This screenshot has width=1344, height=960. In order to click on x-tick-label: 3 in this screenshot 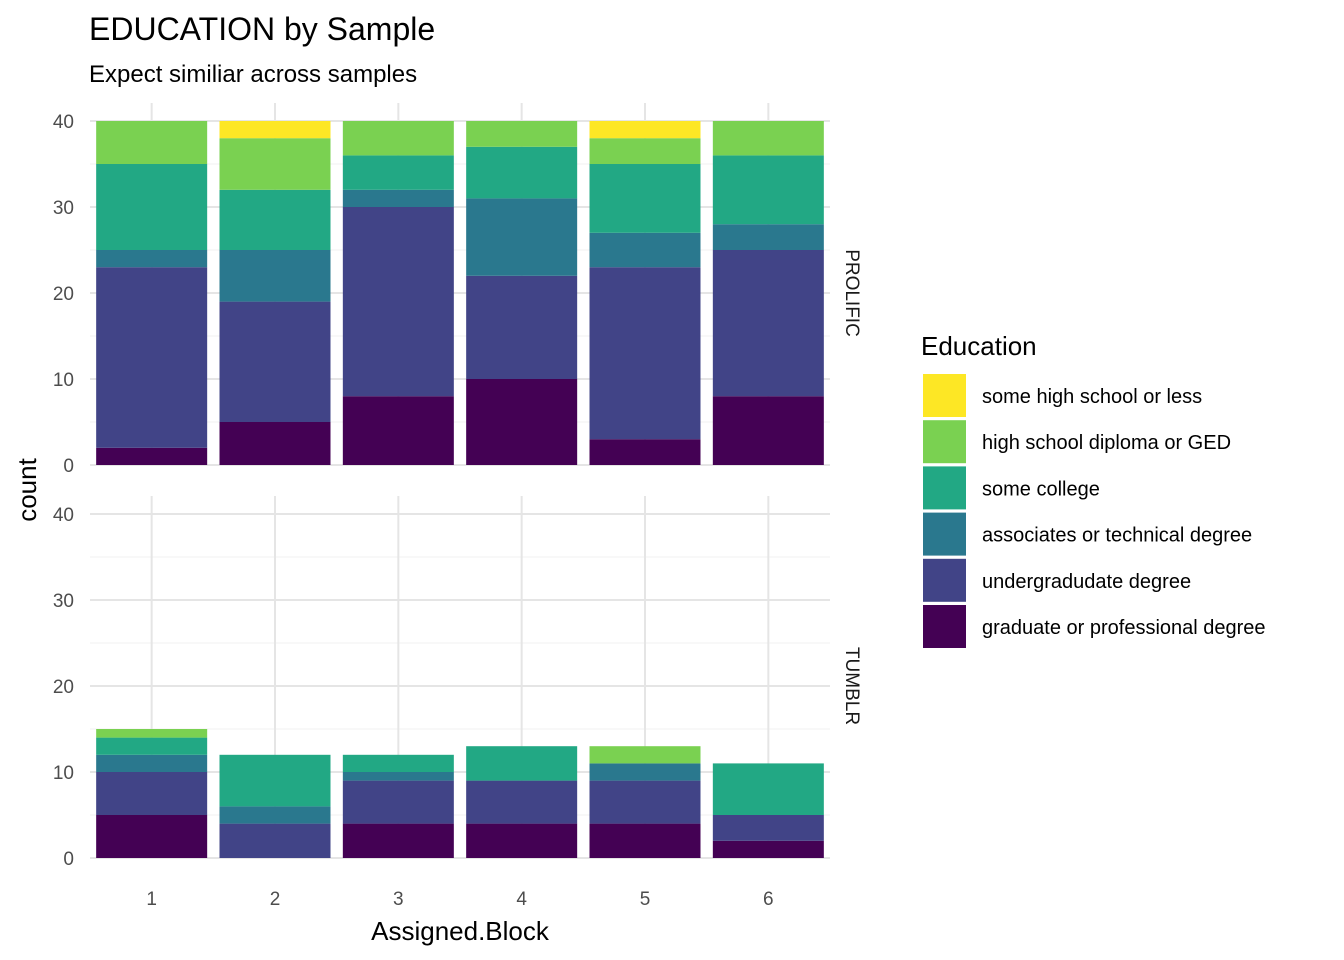, I will do `click(398, 899)`.